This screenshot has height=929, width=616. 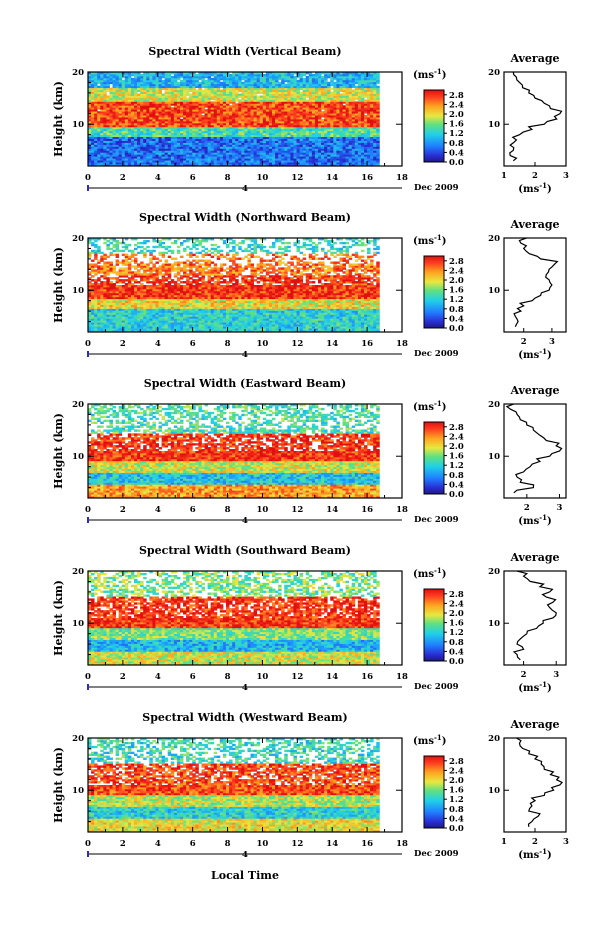 What do you see at coordinates (456, 96) in the screenshot?
I see `colorbar-tick-label: 2.8` at bounding box center [456, 96].